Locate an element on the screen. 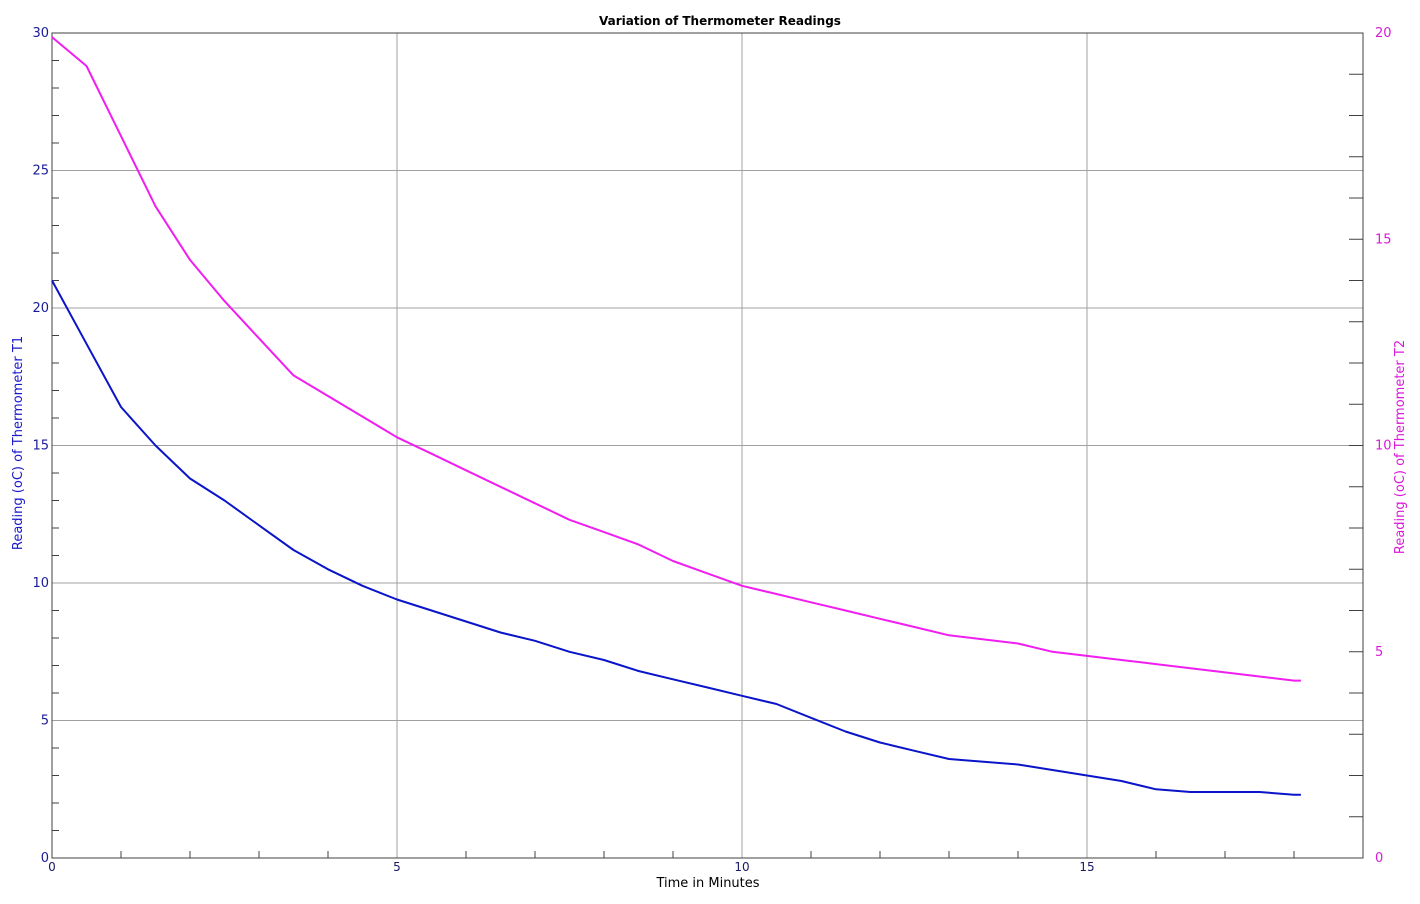  y-right-tick-label: 20 is located at coordinates (1383, 33).